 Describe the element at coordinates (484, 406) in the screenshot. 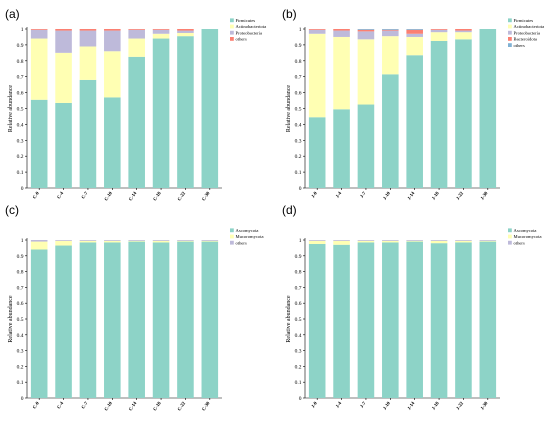

I see `x-tick-label: J-30` at that location.